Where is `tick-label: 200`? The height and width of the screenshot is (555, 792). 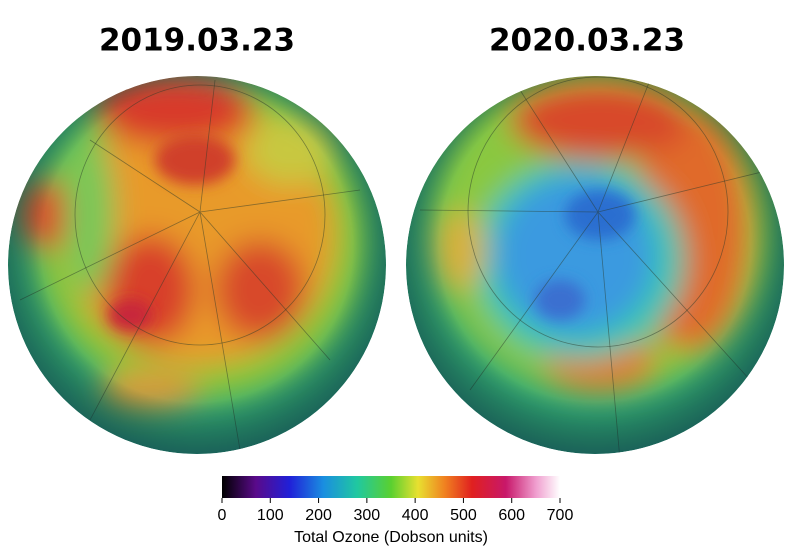
tick-label: 200 is located at coordinates (318, 515).